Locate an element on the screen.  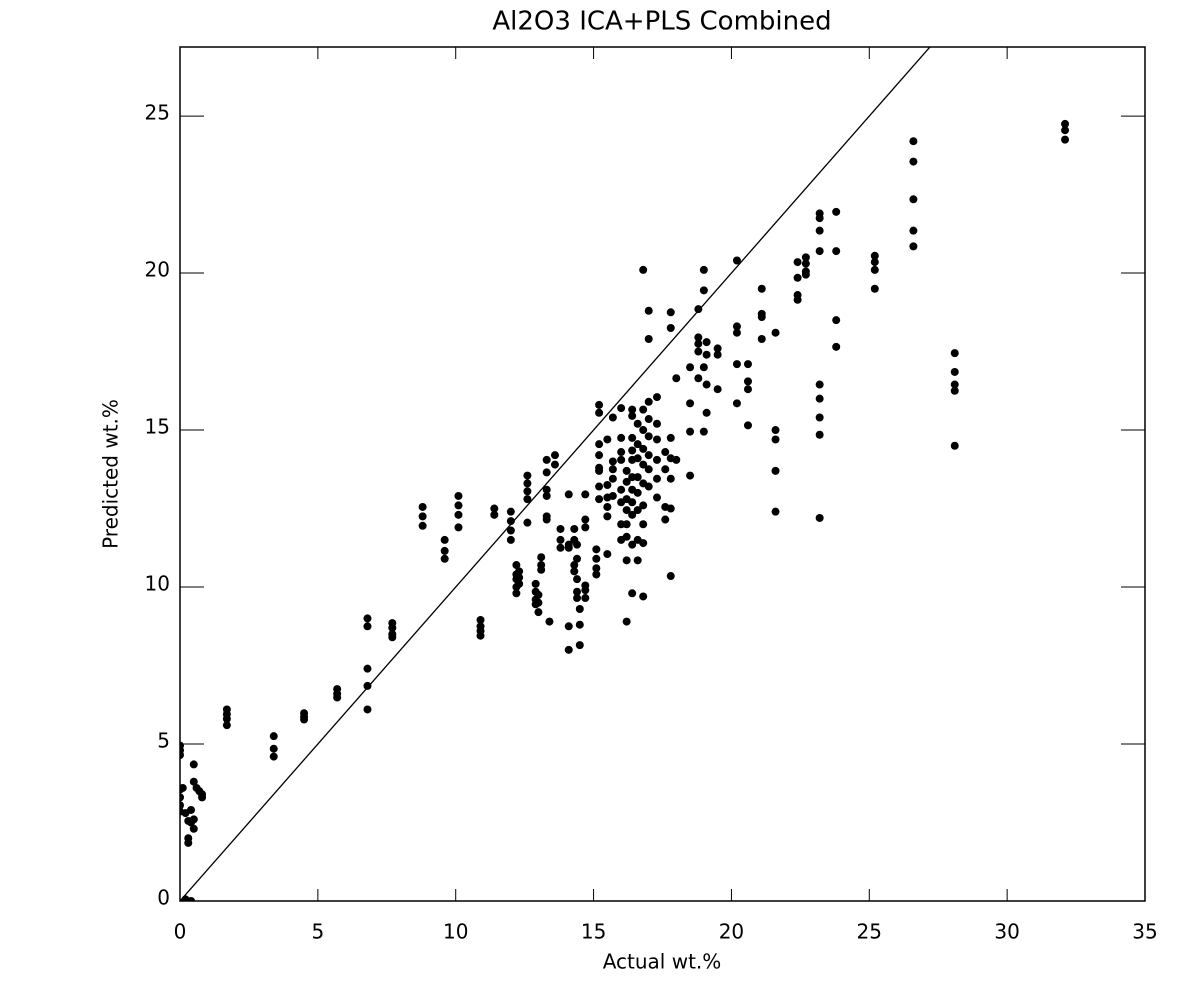
y-tick-label: 20 is located at coordinates (157, 270).